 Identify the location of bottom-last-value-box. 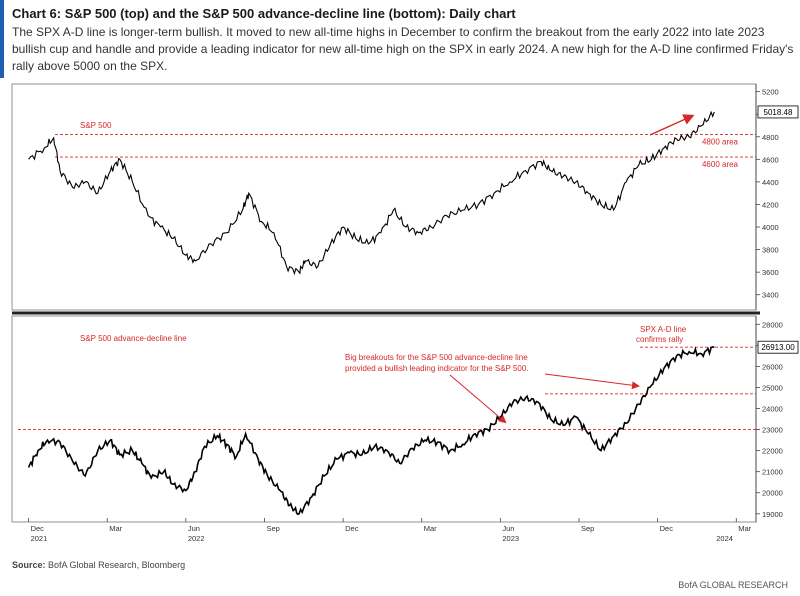
(778, 347).